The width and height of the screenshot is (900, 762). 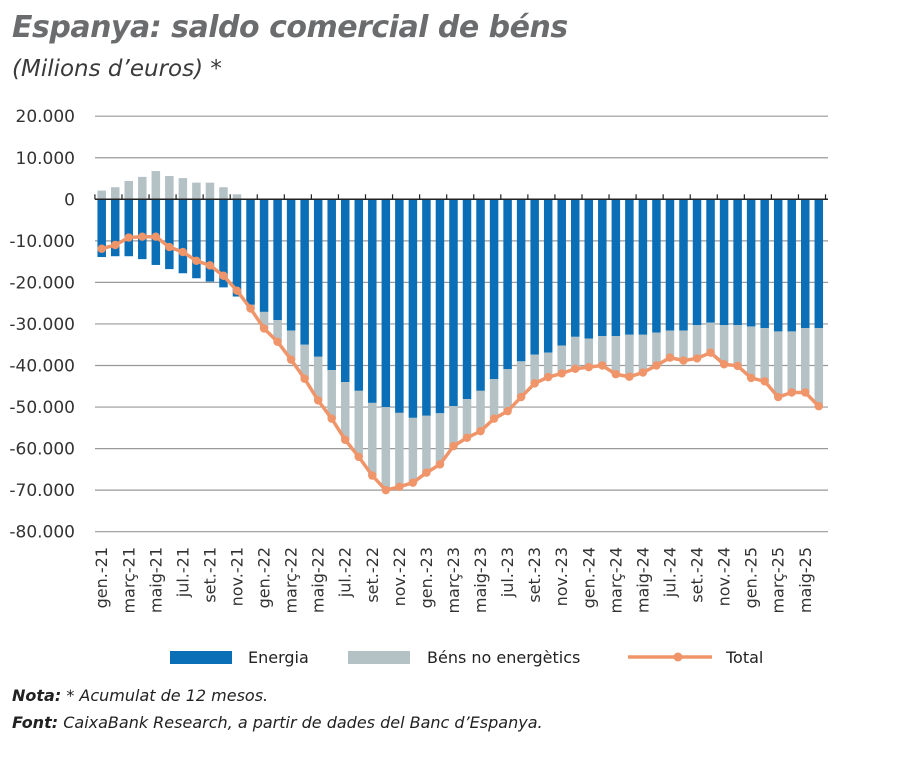 I want to click on chart-title: Espanya: saldo comercial de béns, so click(x=290, y=27).